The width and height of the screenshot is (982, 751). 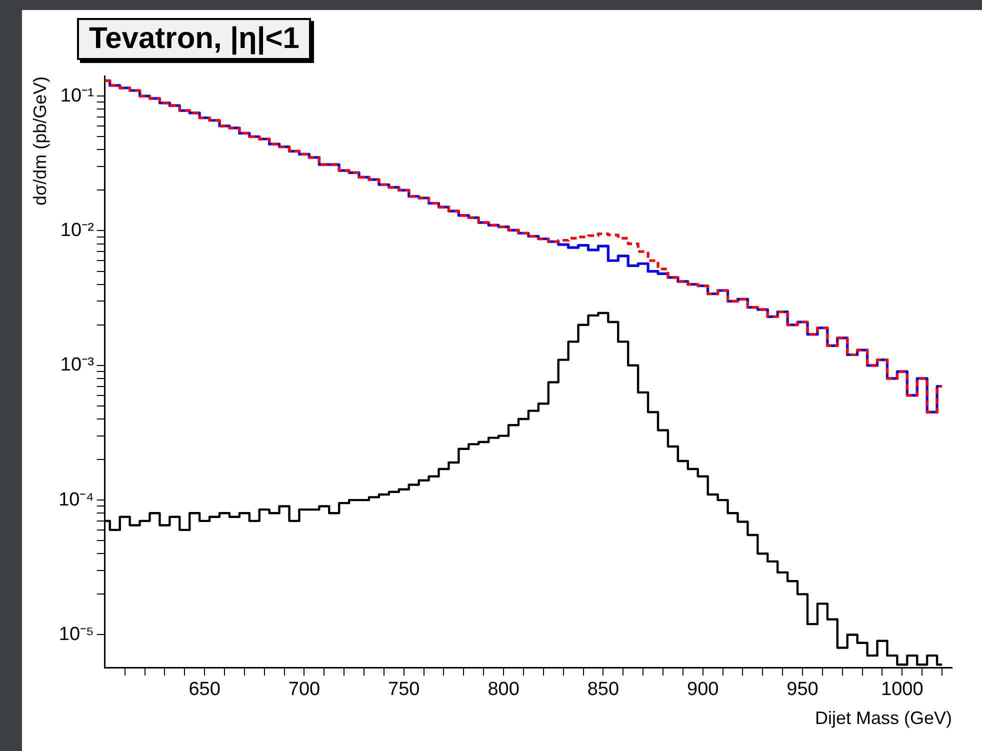 What do you see at coordinates (40, 141) in the screenshot?
I see `y-axis-title: dσ/dm (pb/GeV)` at bounding box center [40, 141].